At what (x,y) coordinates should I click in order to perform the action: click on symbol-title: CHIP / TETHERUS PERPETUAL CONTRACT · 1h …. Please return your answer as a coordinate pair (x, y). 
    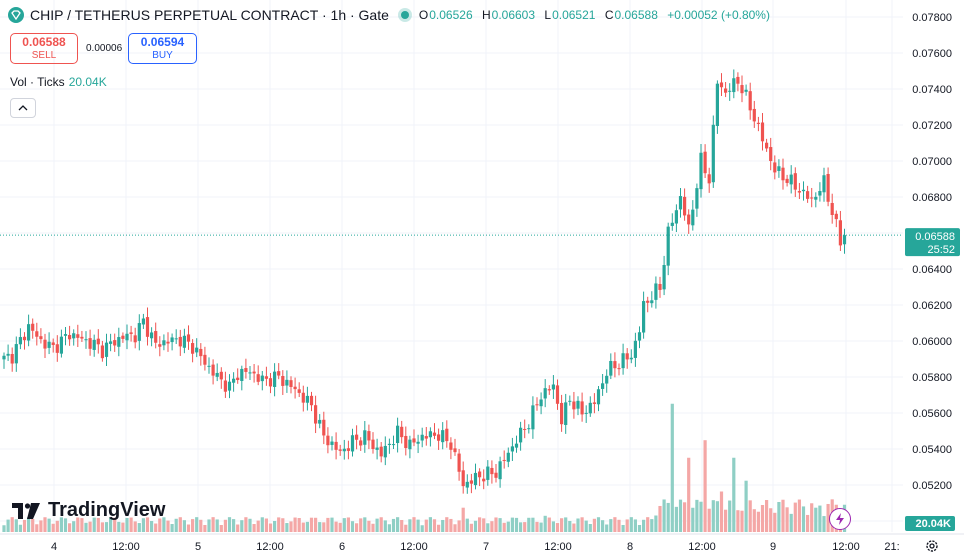
    Looking at the image, I should click on (209, 15).